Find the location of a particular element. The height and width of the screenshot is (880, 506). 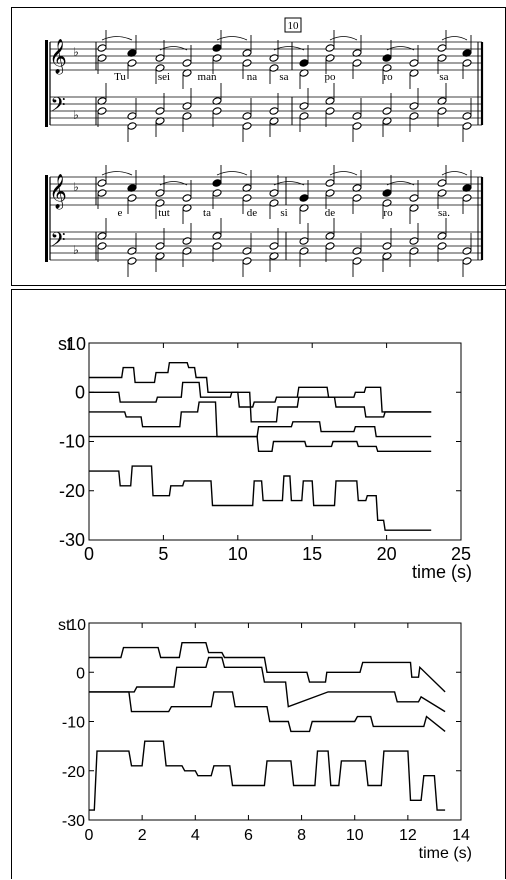

lyric-syllable: po is located at coordinates (331, 77).